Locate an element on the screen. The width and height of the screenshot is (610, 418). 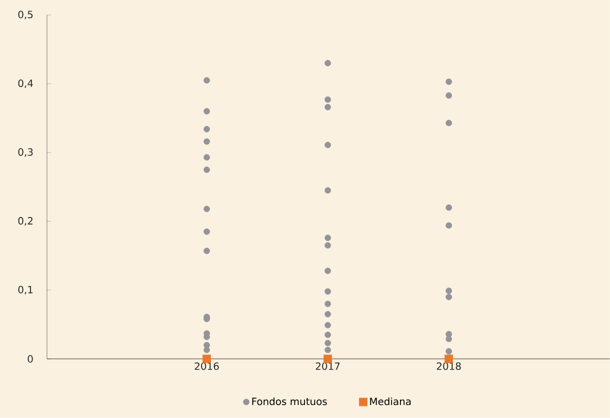
x-tick-label: 2018 is located at coordinates (448, 366).